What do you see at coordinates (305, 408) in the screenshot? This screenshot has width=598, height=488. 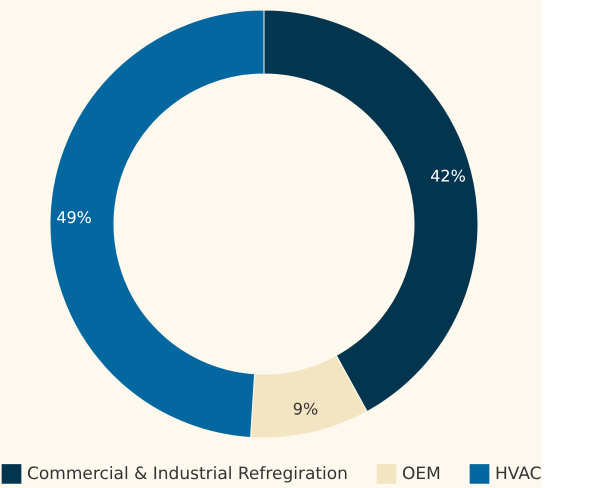 I see `data-label: 9%` at bounding box center [305, 408].